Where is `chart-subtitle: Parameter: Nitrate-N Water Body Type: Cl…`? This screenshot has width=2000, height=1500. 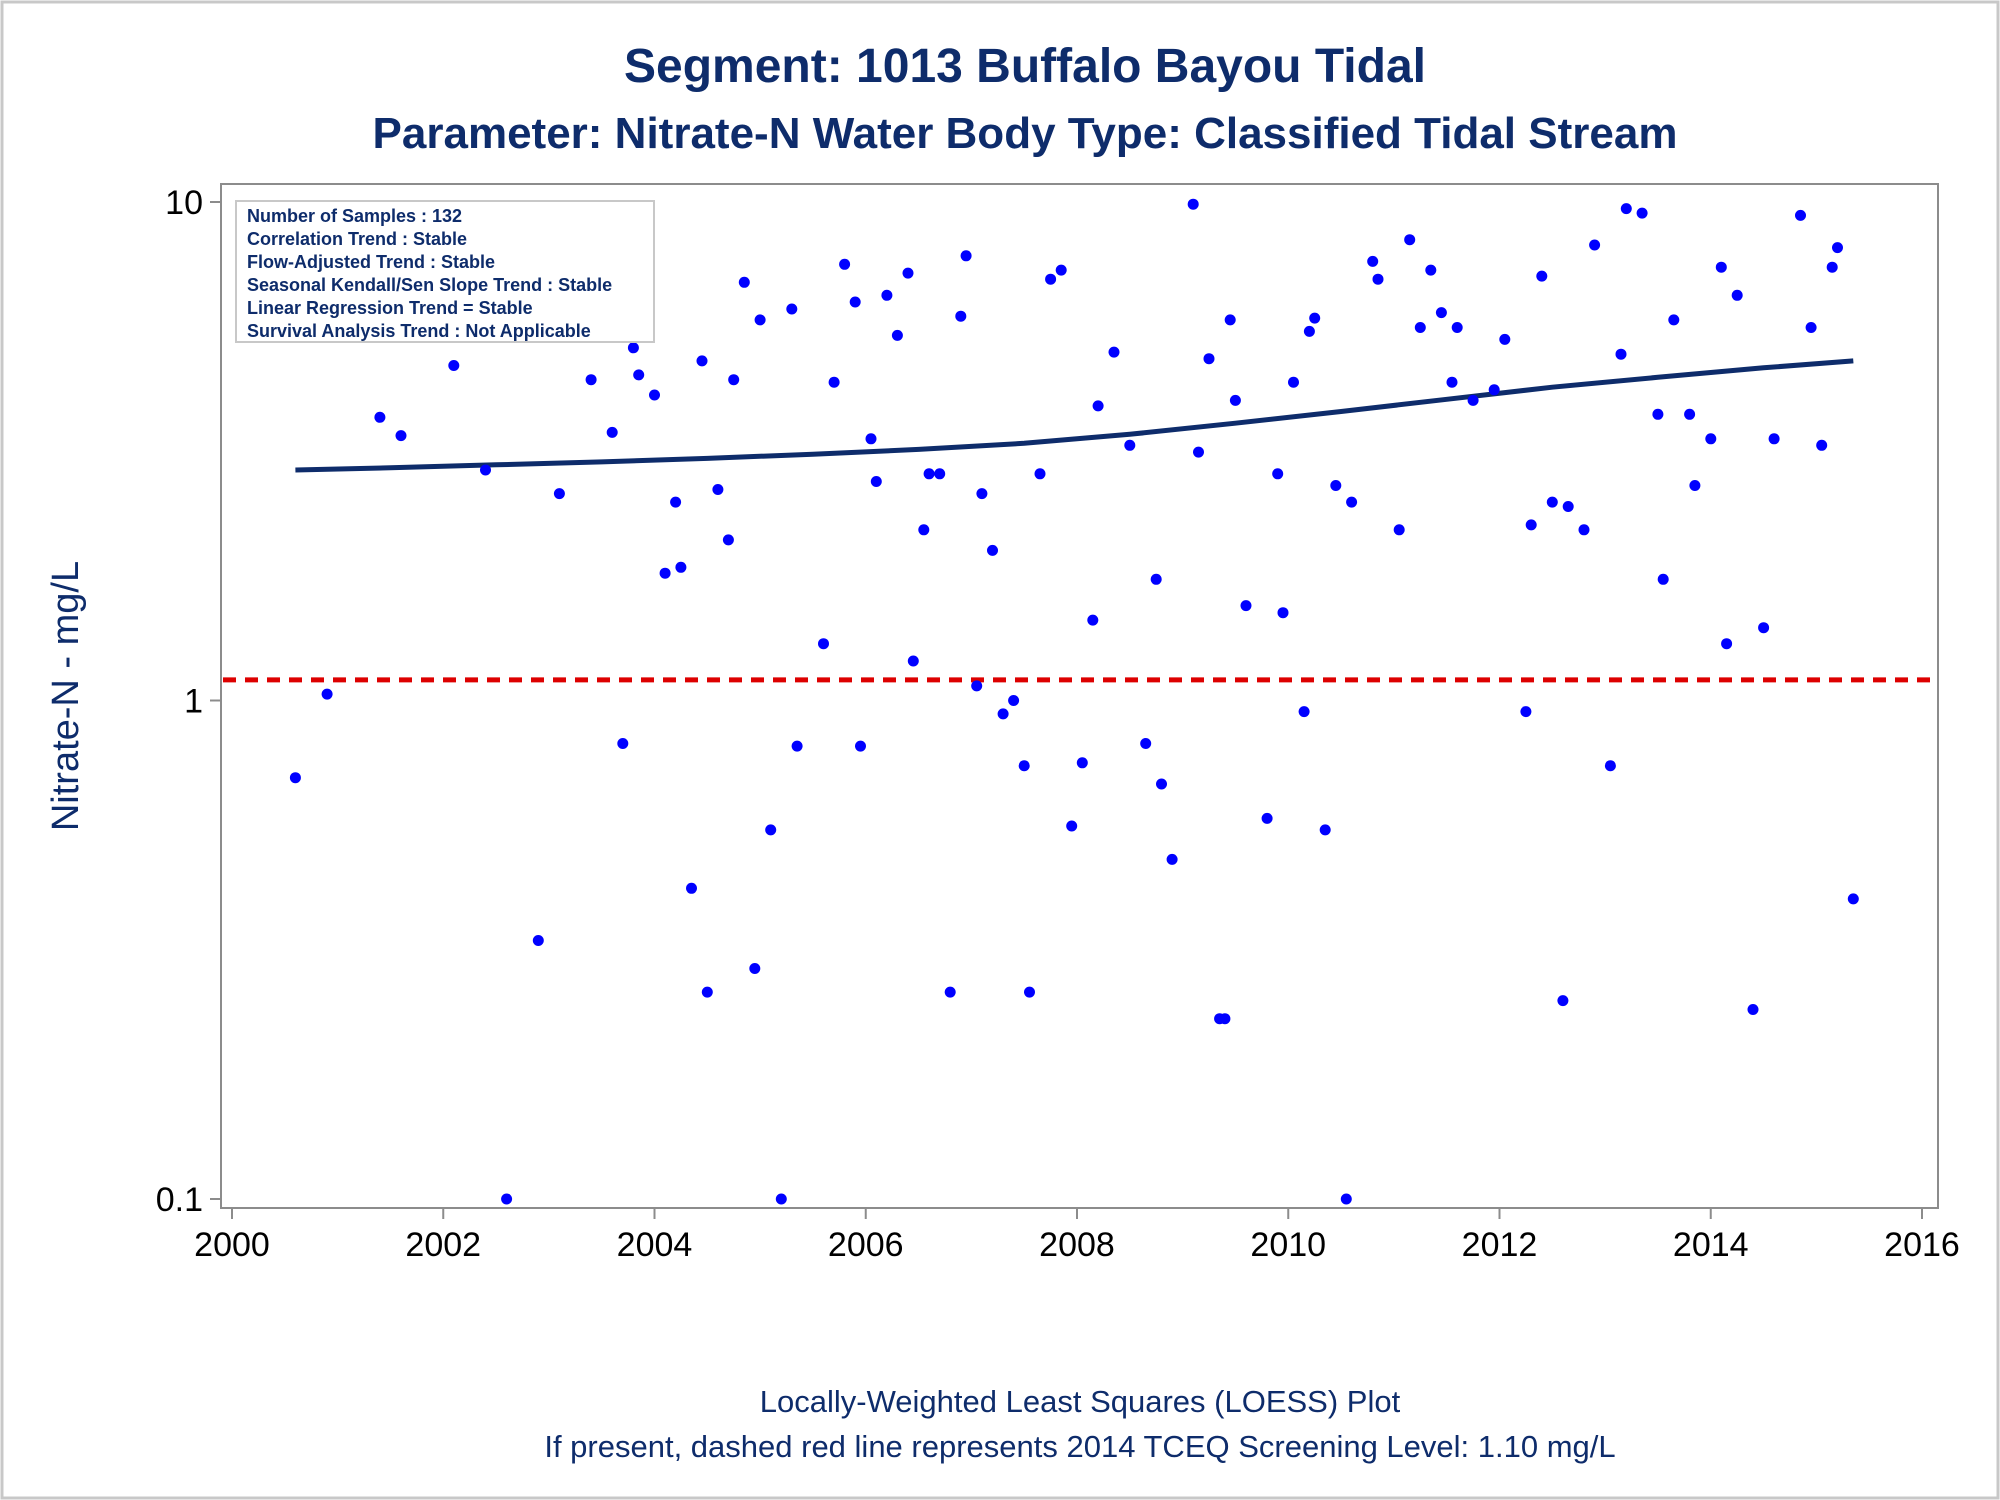 chart-subtitle: Parameter: Nitrate-N Water Body Type: Cl… is located at coordinates (1025, 133).